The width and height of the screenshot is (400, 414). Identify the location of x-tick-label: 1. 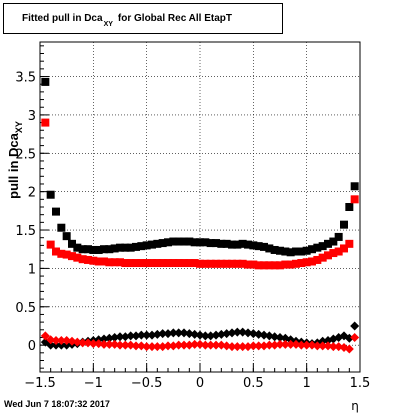
(307, 383).